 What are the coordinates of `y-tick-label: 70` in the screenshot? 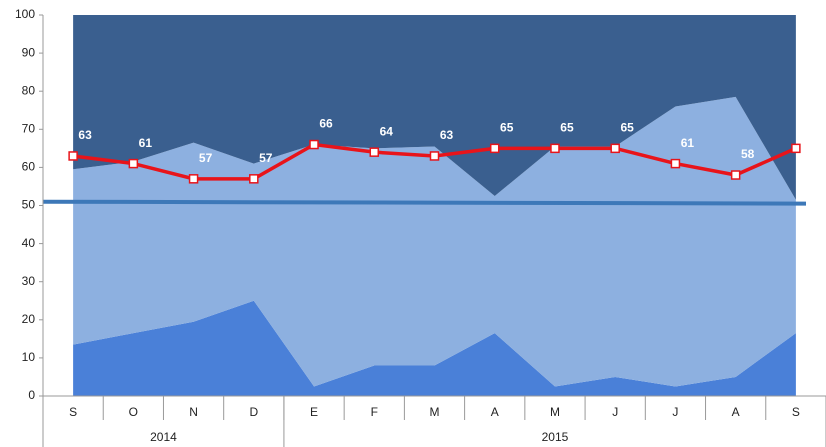 It's located at (29, 128).